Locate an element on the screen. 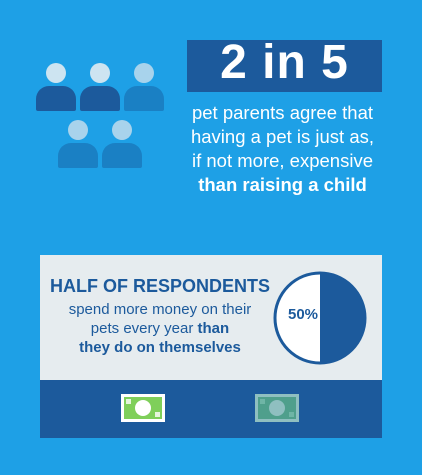  panel-line-plain: pets every year is located at coordinates (142, 328).